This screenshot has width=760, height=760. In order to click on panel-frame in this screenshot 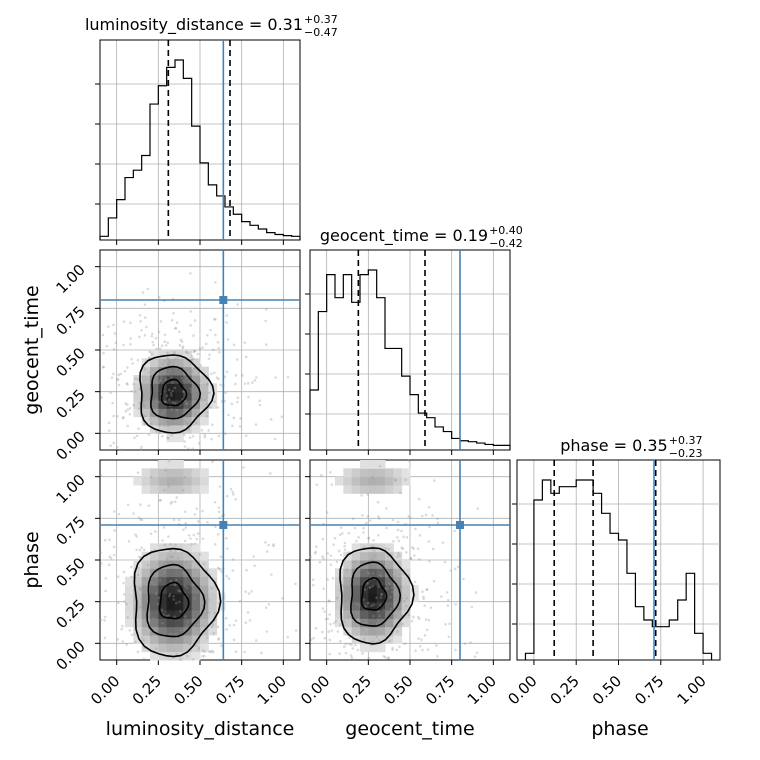, I will do `click(410, 560)`.